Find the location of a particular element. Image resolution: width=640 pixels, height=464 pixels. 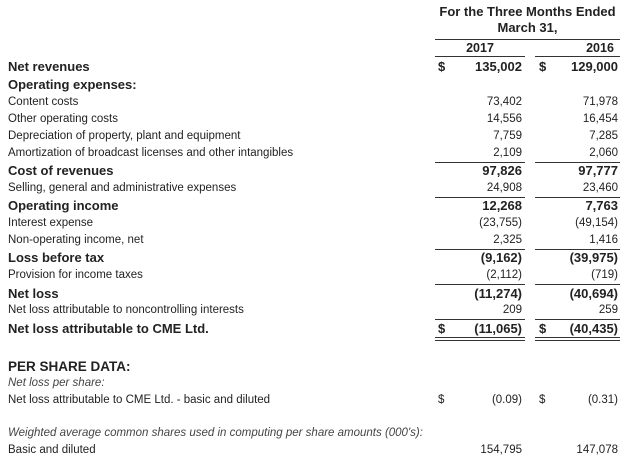

header-rule is located at coordinates (527, 39).